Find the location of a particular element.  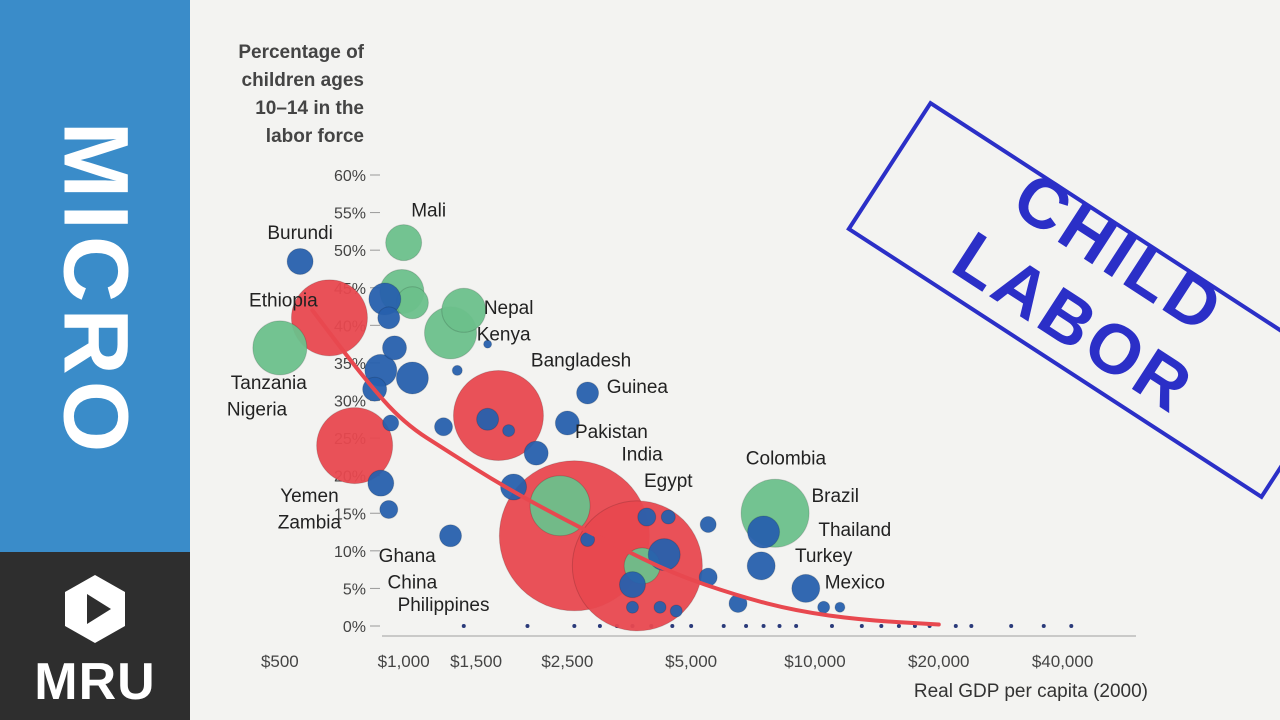

country-label: Tanzania is located at coordinates (269, 383).